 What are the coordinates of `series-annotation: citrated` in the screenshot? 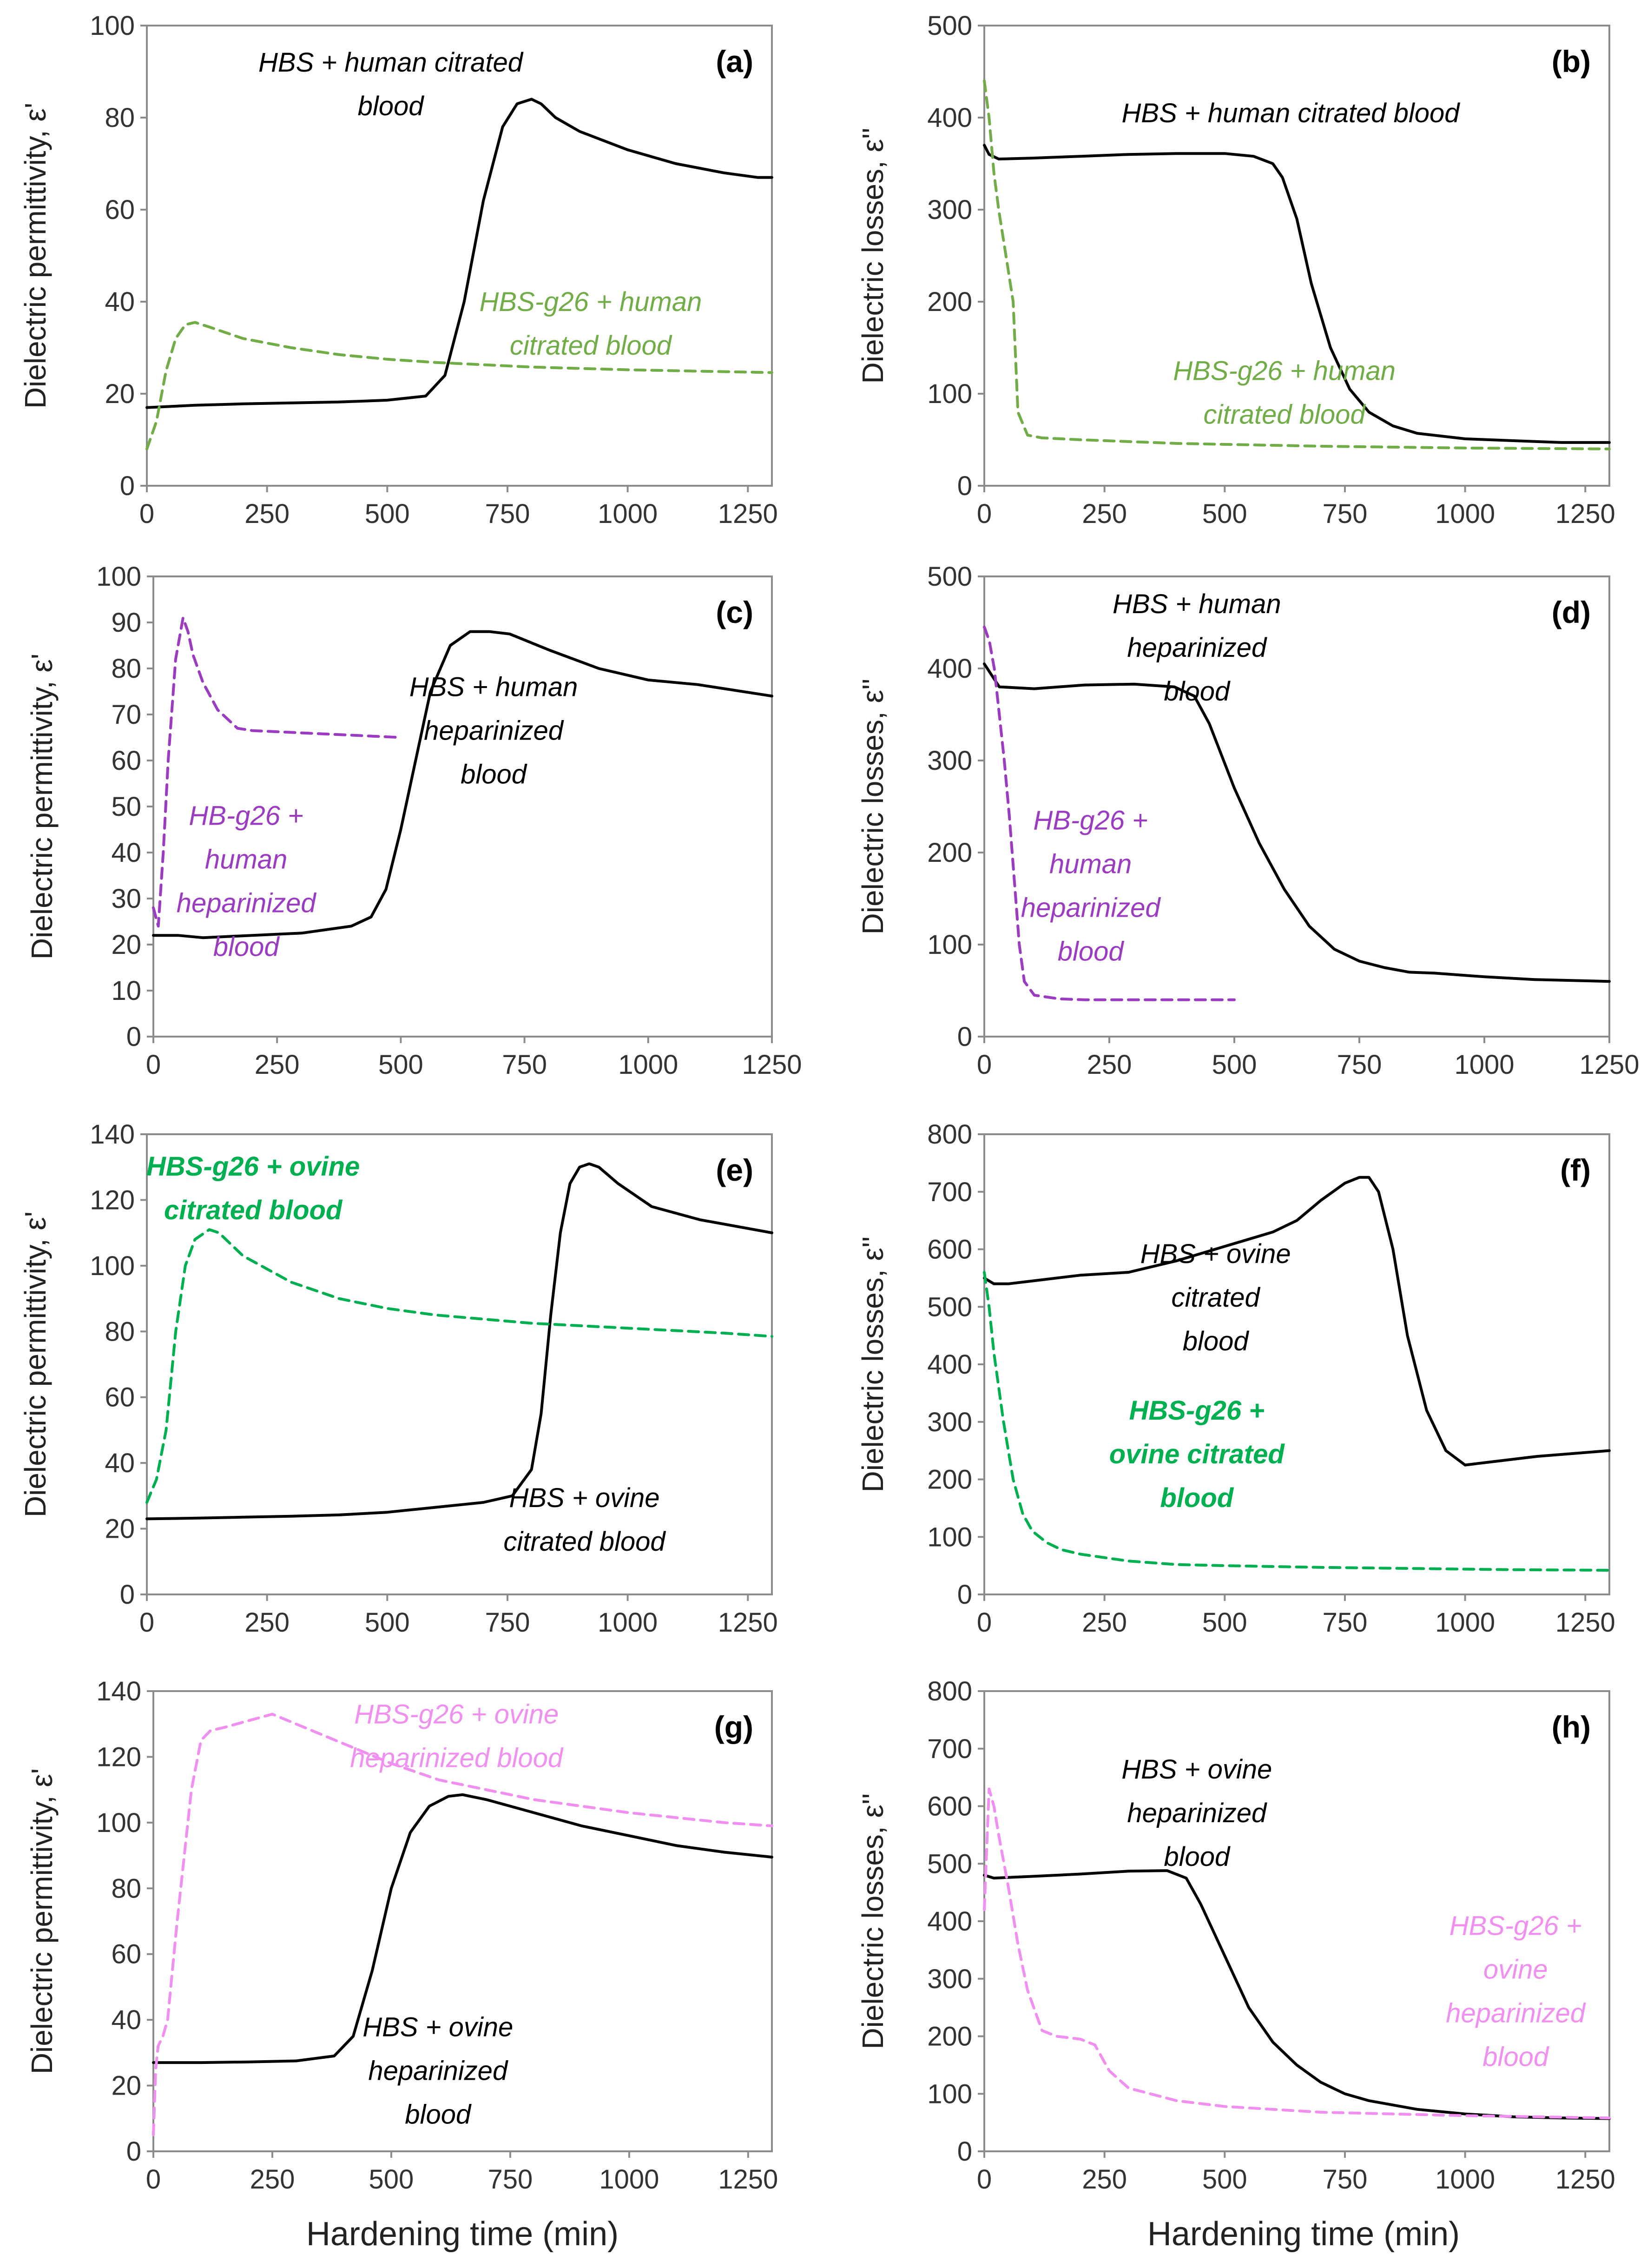 It's located at (1217, 1298).